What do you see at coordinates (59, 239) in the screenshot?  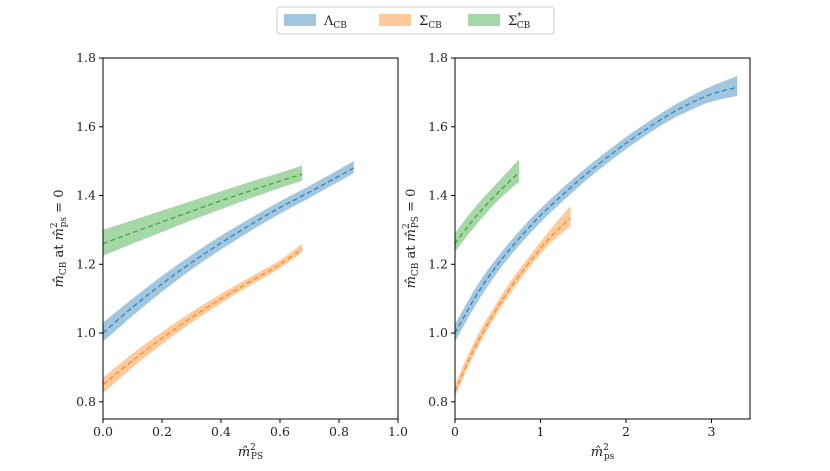 I see `y-axis-label: m̂CB at m̂2ps = 0` at bounding box center [59, 239].